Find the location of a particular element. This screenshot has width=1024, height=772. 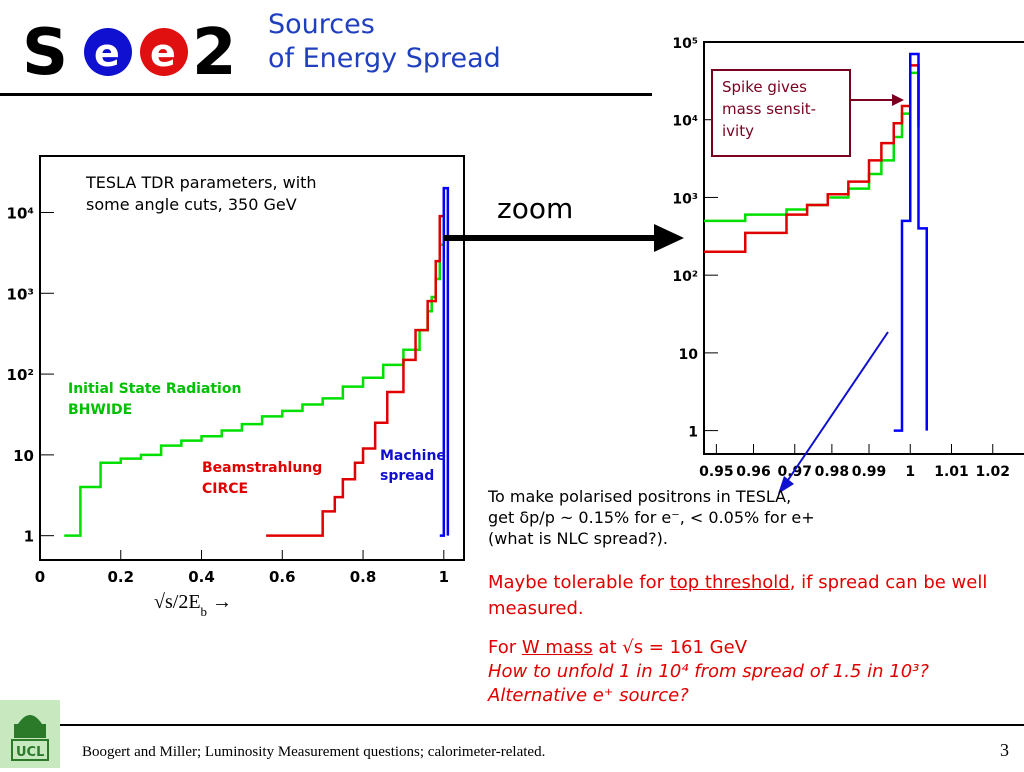

w-mass-line: For W mass at √s = 161 GeV is located at coordinates (748, 648).